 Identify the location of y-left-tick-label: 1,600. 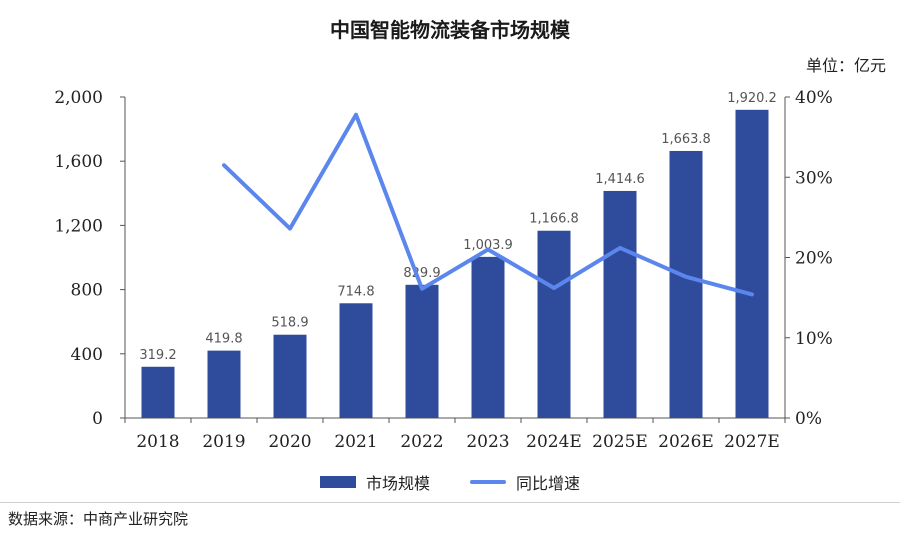
(78, 162).